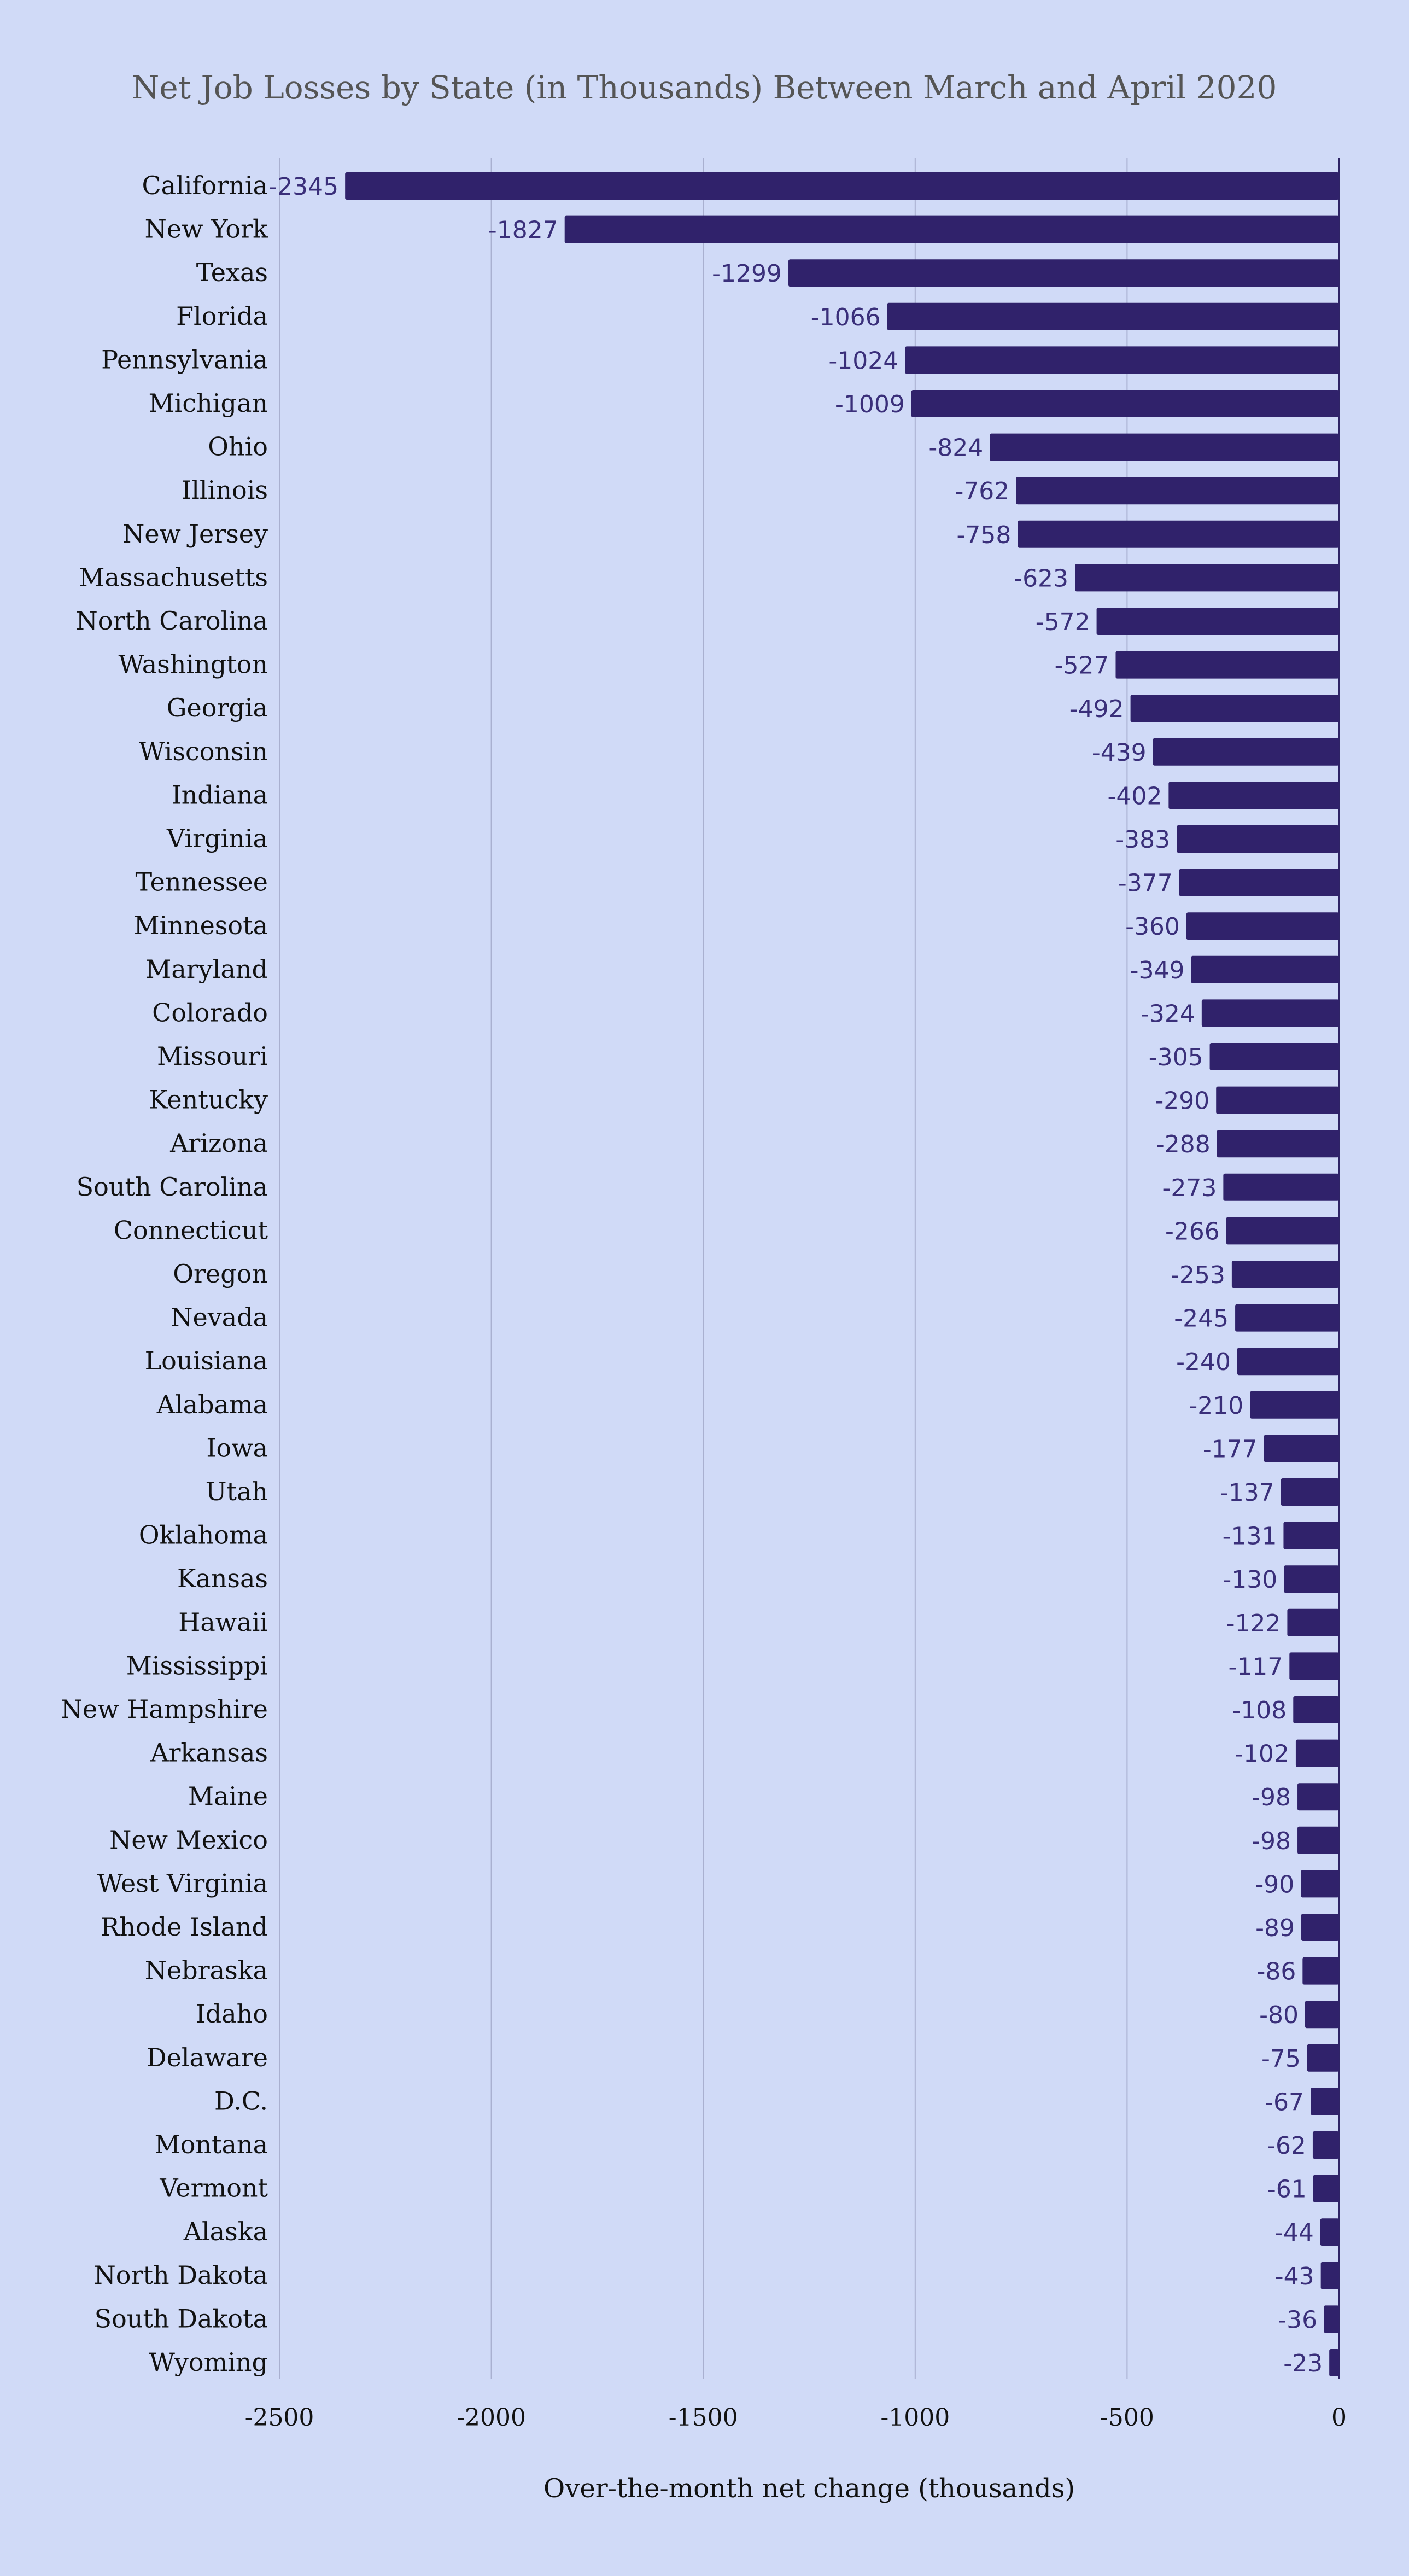 This screenshot has height=2576, width=1409. Describe the element at coordinates (984, 535) in the screenshot. I see `data-label: -758` at that location.